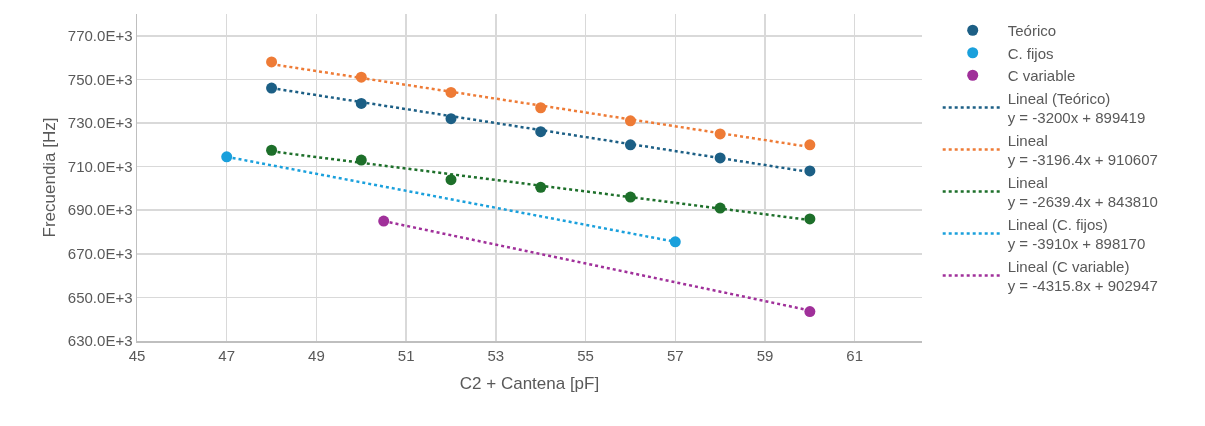 This screenshot has height=426, width=1205. Describe the element at coordinates (1032, 31) in the screenshot. I see `legend-label: Teórico` at that location.